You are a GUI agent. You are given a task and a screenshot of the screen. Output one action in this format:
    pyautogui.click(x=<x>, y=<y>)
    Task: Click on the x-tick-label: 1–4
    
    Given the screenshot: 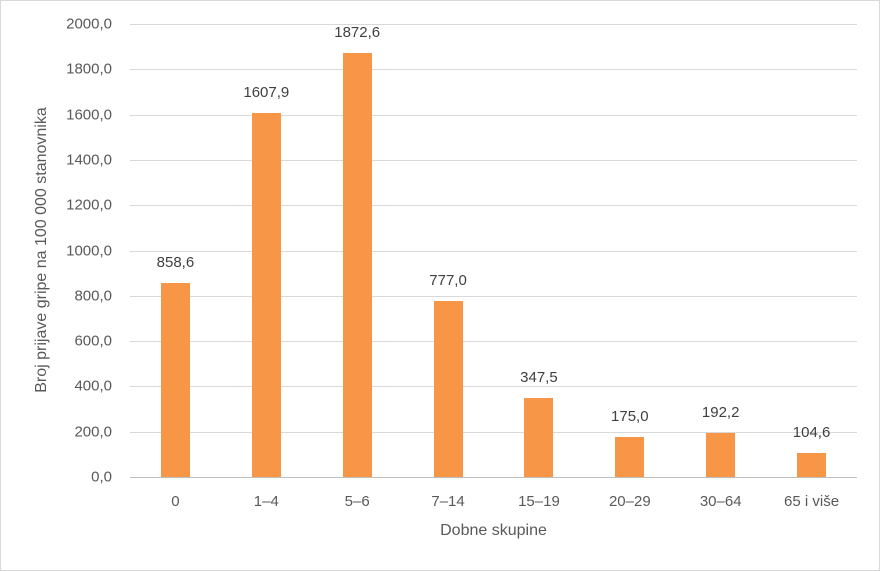 What is the action you would take?
    pyautogui.click(x=266, y=501)
    